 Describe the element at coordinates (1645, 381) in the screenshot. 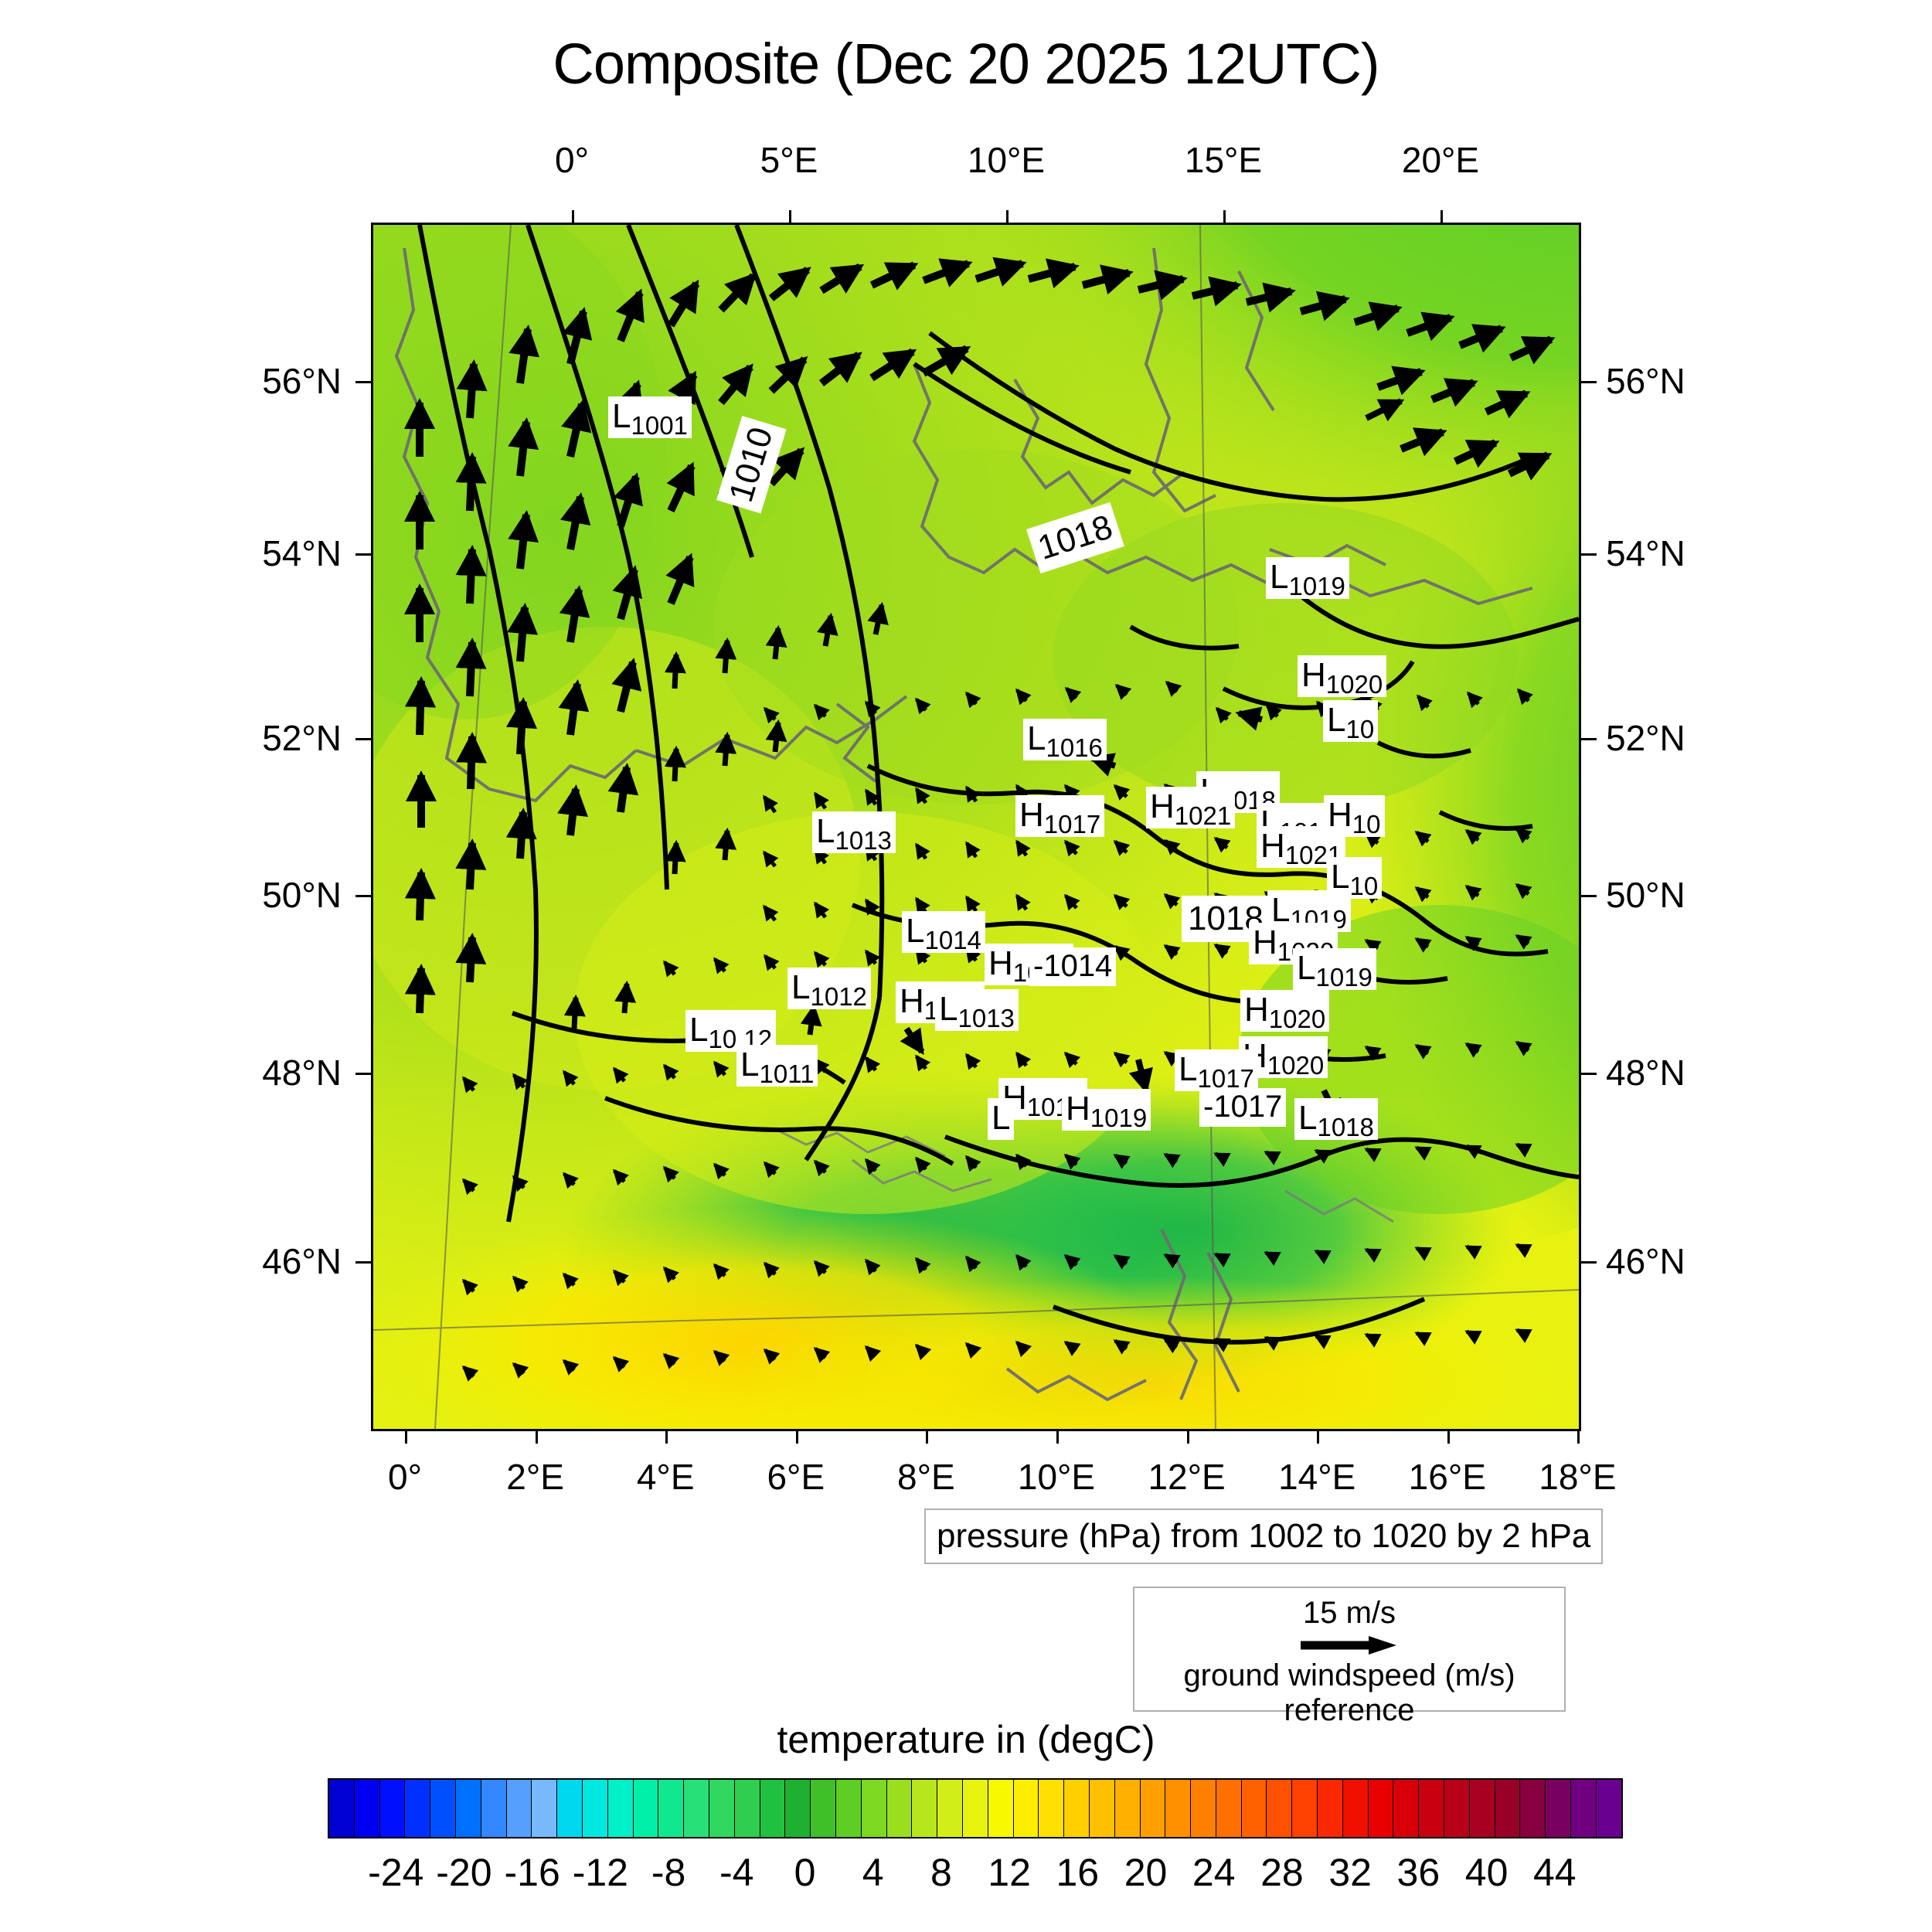

I see `axis-label-right: 56°N` at that location.